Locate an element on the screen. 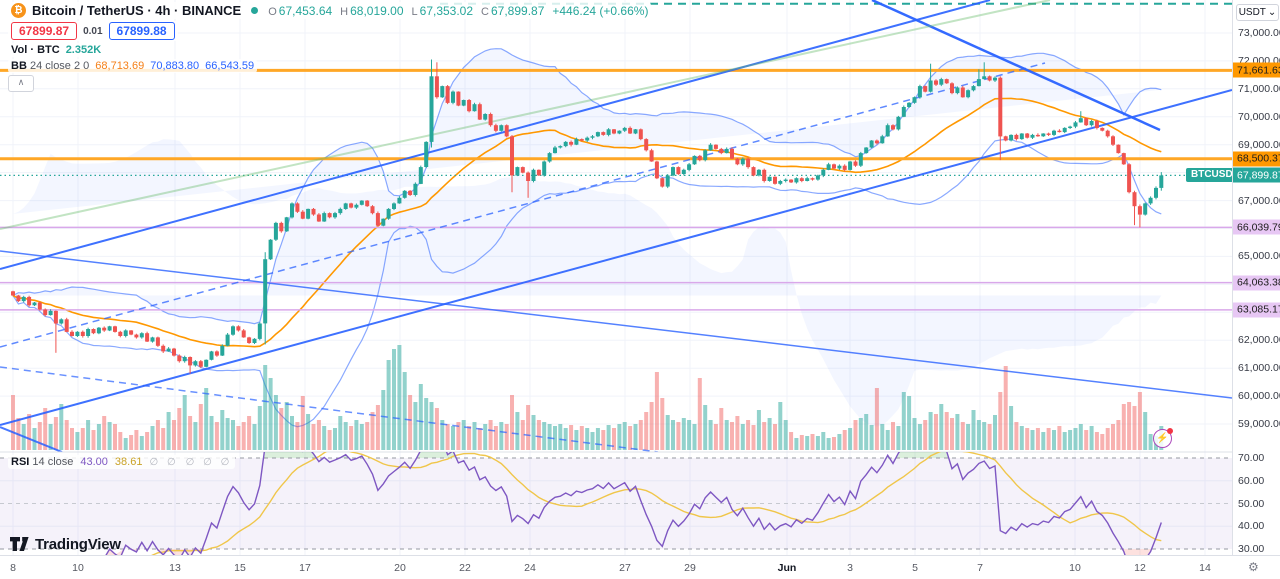 This screenshot has width=1280, height=579. time-axis-label: Jun is located at coordinates (787, 568).